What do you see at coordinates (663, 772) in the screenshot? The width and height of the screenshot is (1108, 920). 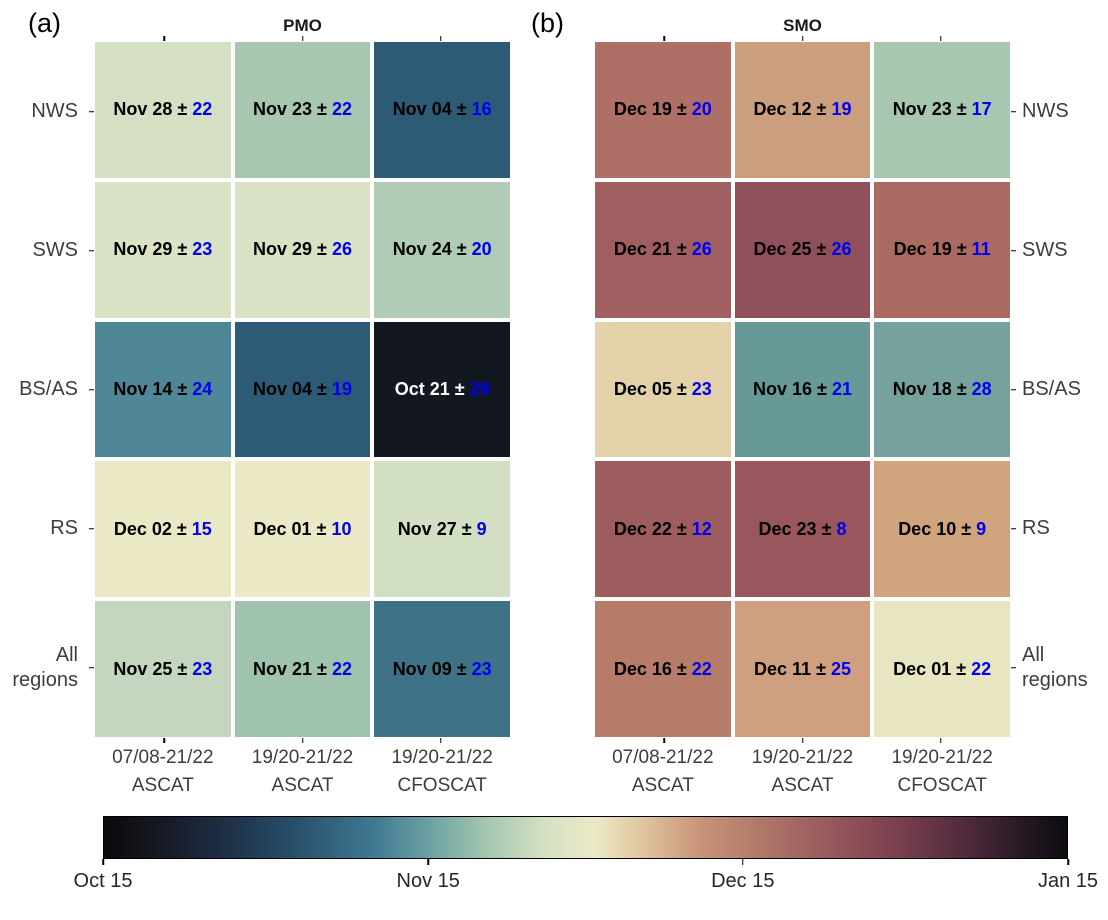 I see `column-label: 07/08-21/22 ASCAT` at bounding box center [663, 772].